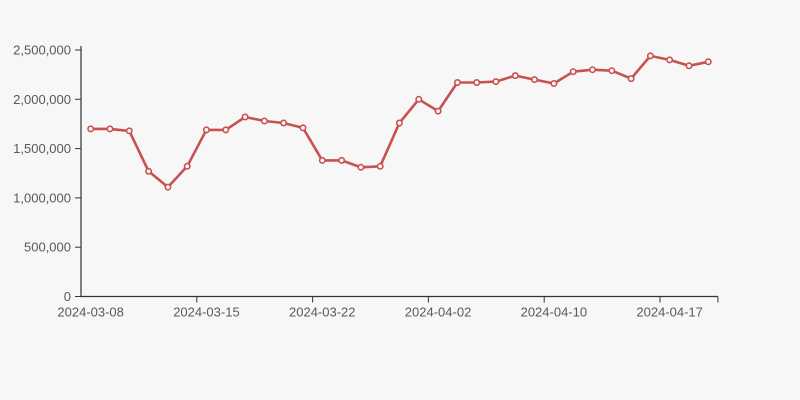  Describe the element at coordinates (322, 312) in the screenshot. I see `x-axis-tick-label: 2024-03-22` at that location.